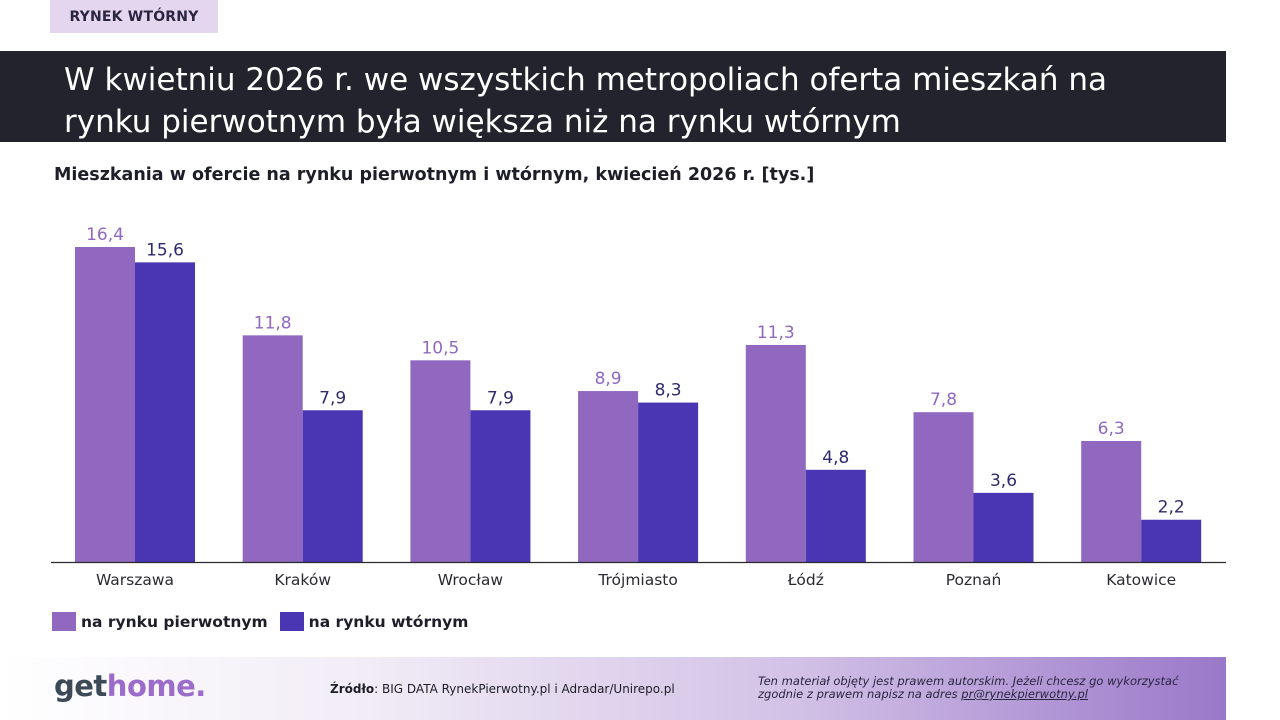  I want to click on gethome-logo: gethome., so click(130, 686).